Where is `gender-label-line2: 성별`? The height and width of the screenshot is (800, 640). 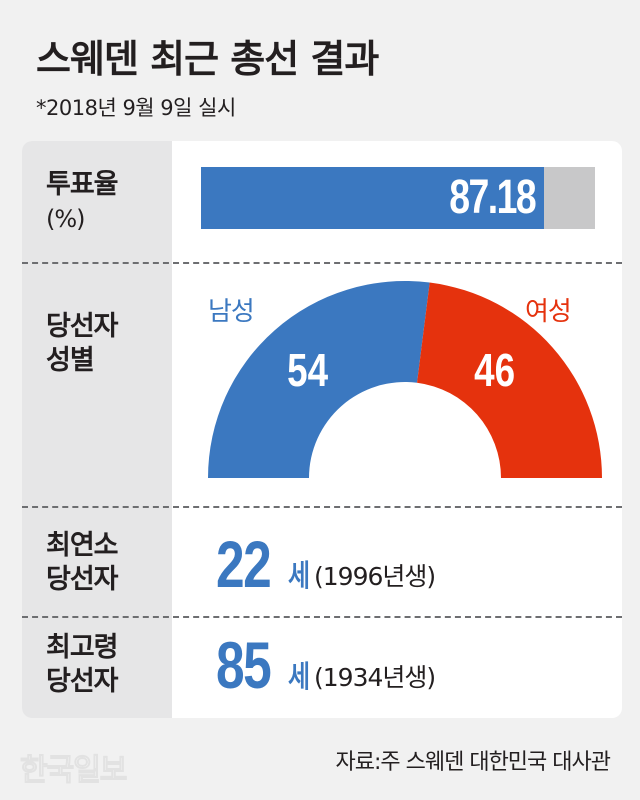
gender-label-line2: 성별 is located at coordinates (70, 360).